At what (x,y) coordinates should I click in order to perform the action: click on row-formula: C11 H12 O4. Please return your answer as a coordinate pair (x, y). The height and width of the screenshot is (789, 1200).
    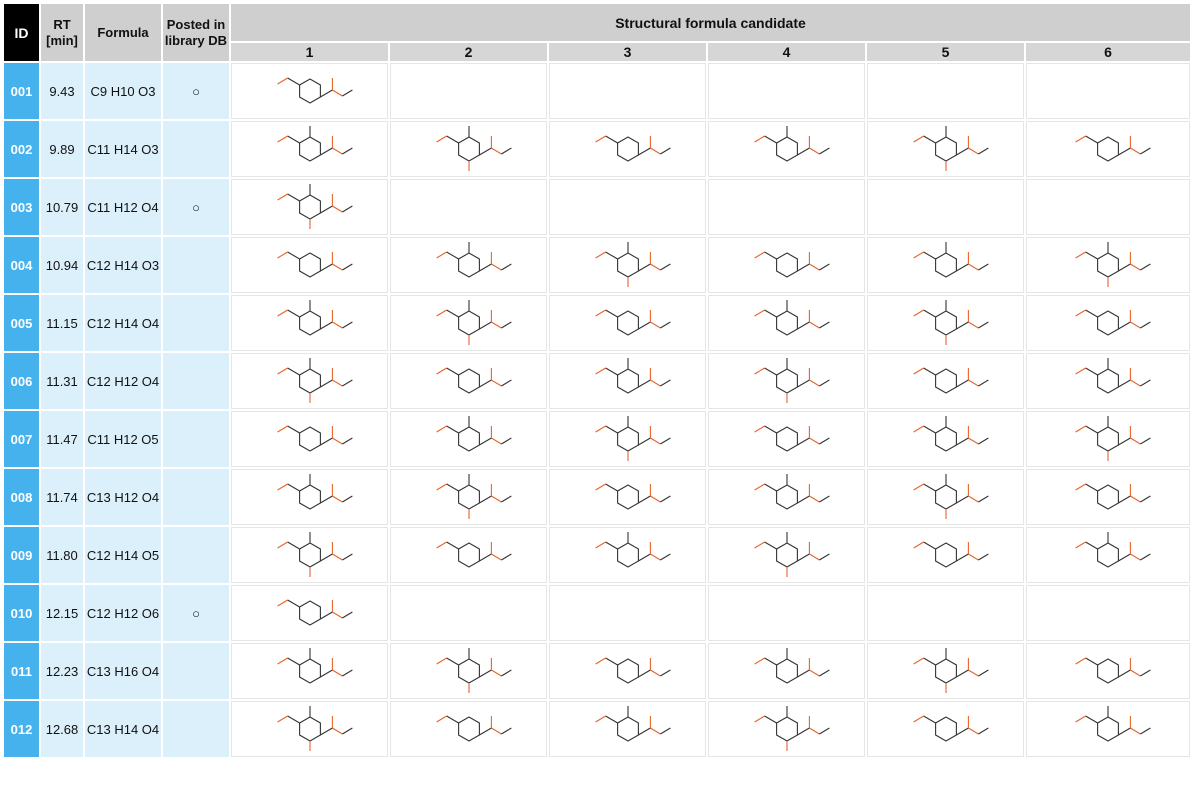
    Looking at the image, I should click on (123, 207).